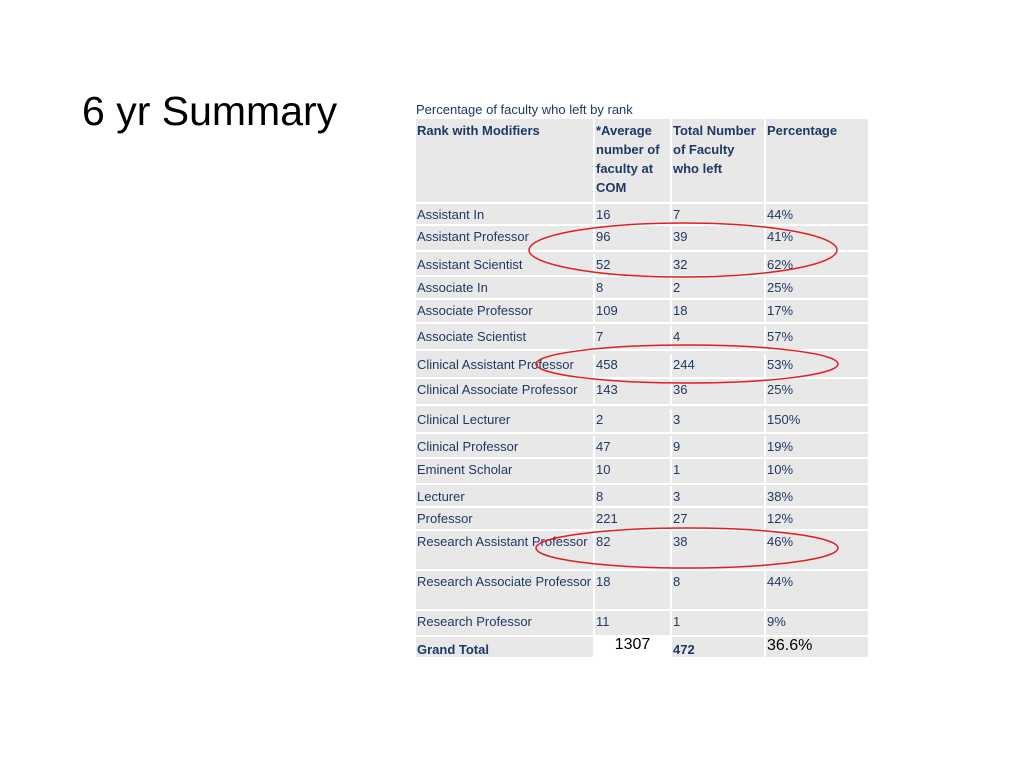 The width and height of the screenshot is (1024, 768). I want to click on table-row: Associate In 8 2 25%, so click(642, 288).